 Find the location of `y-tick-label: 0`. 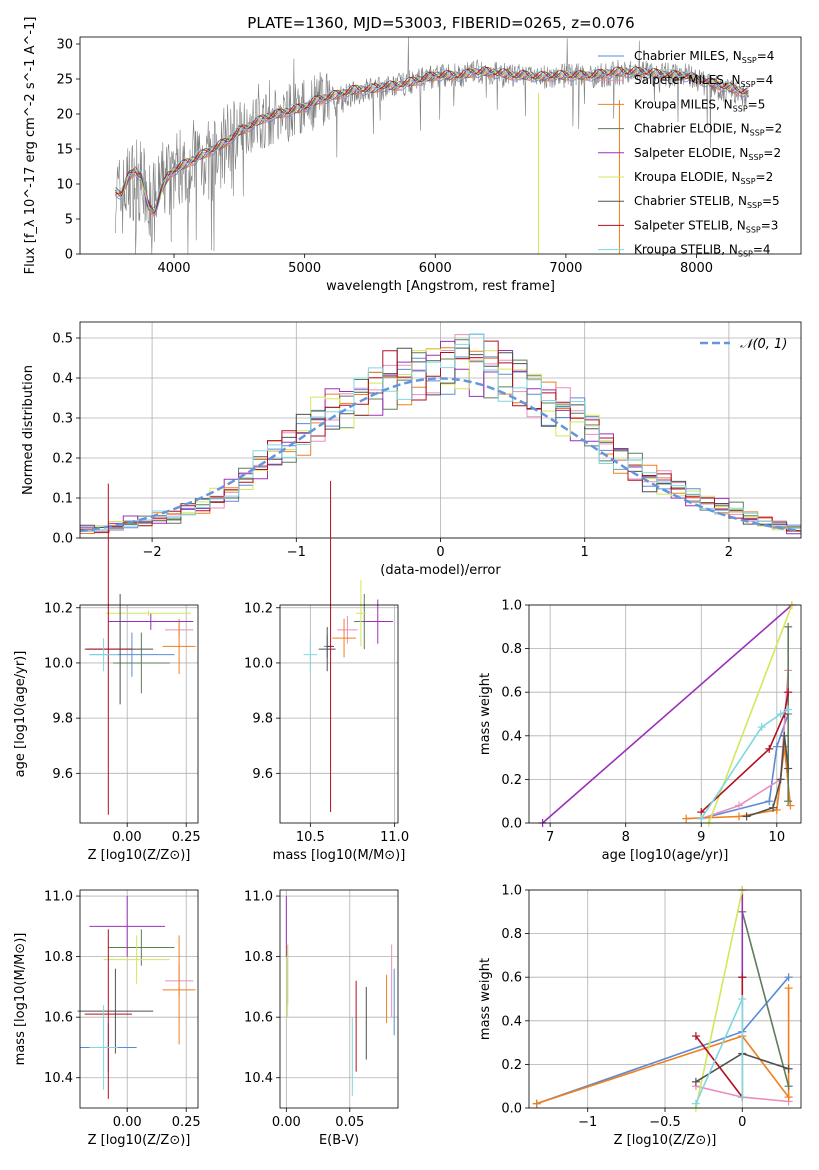

y-tick-label: 0 is located at coordinates (69, 255).